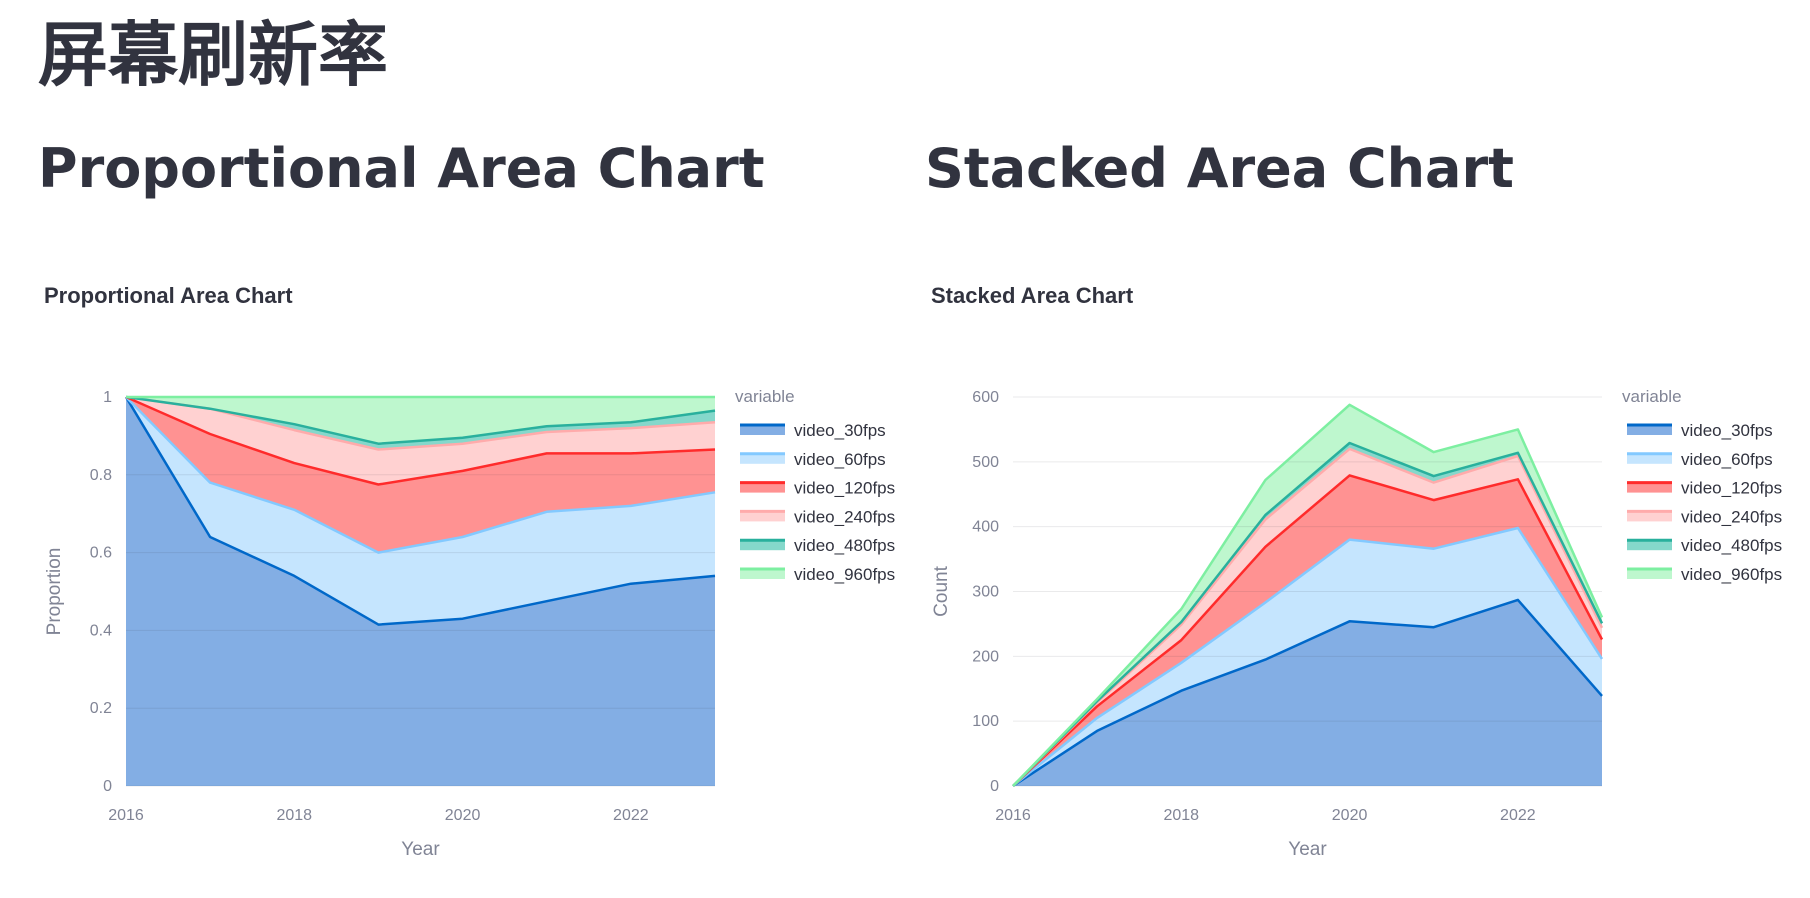 The height and width of the screenshot is (898, 1810). I want to click on chart-title: Stacked Area Chart, so click(1032, 295).